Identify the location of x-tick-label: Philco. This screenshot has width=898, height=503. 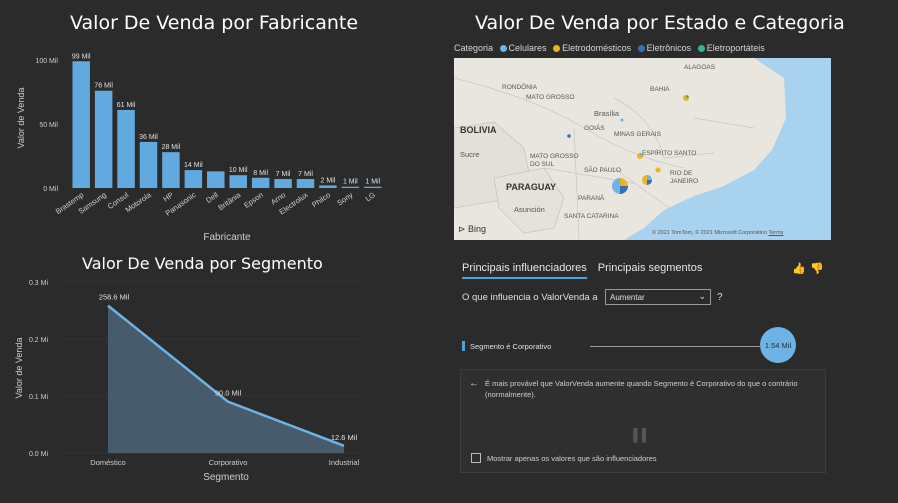
(321, 199).